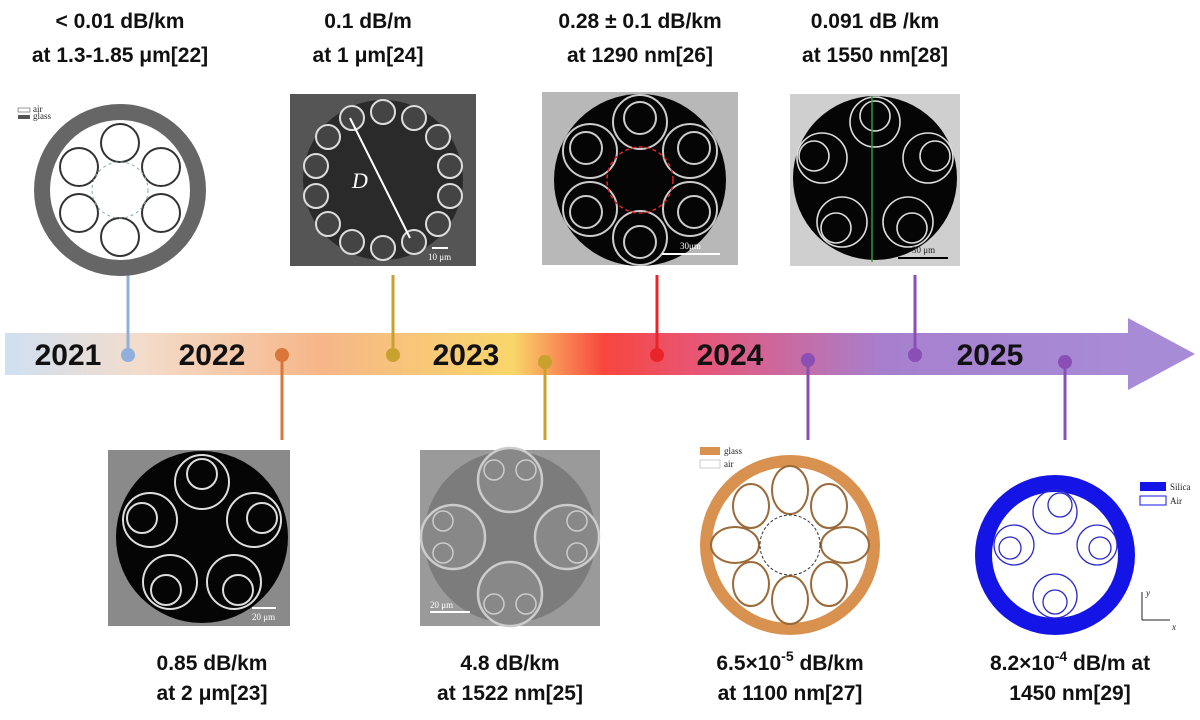  Describe the element at coordinates (1108, 663) in the screenshot. I see `label-part: dB/m at` at that location.